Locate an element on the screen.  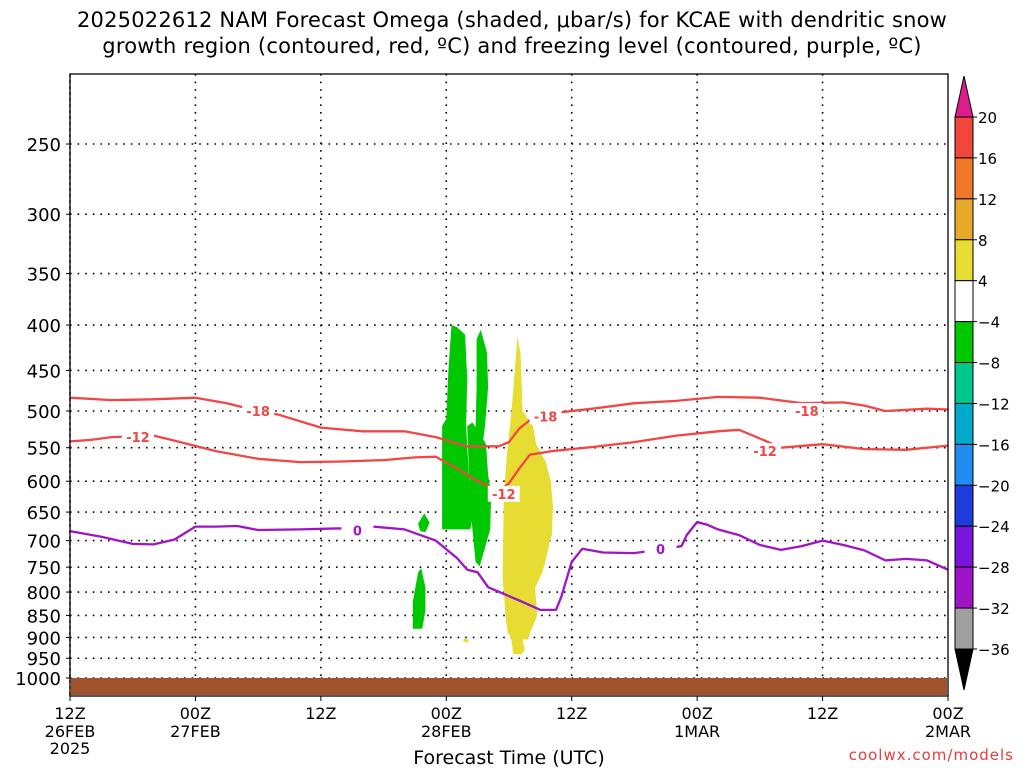
colorbar-tick-label: −28 is located at coordinates (994, 568).